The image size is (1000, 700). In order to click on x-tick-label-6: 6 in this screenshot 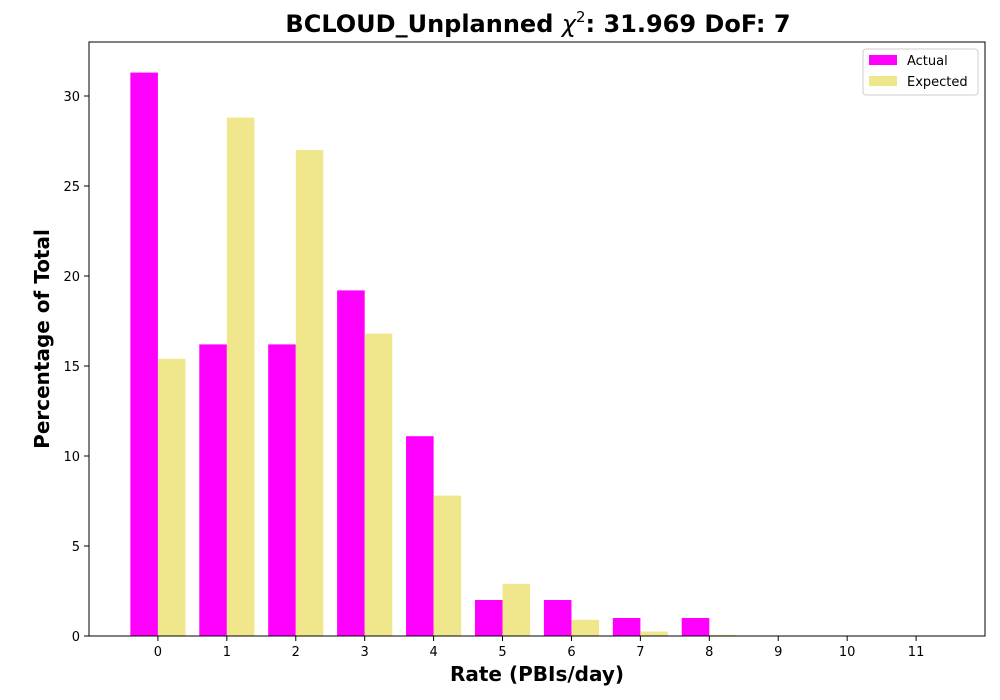, I will do `click(571, 652)`.